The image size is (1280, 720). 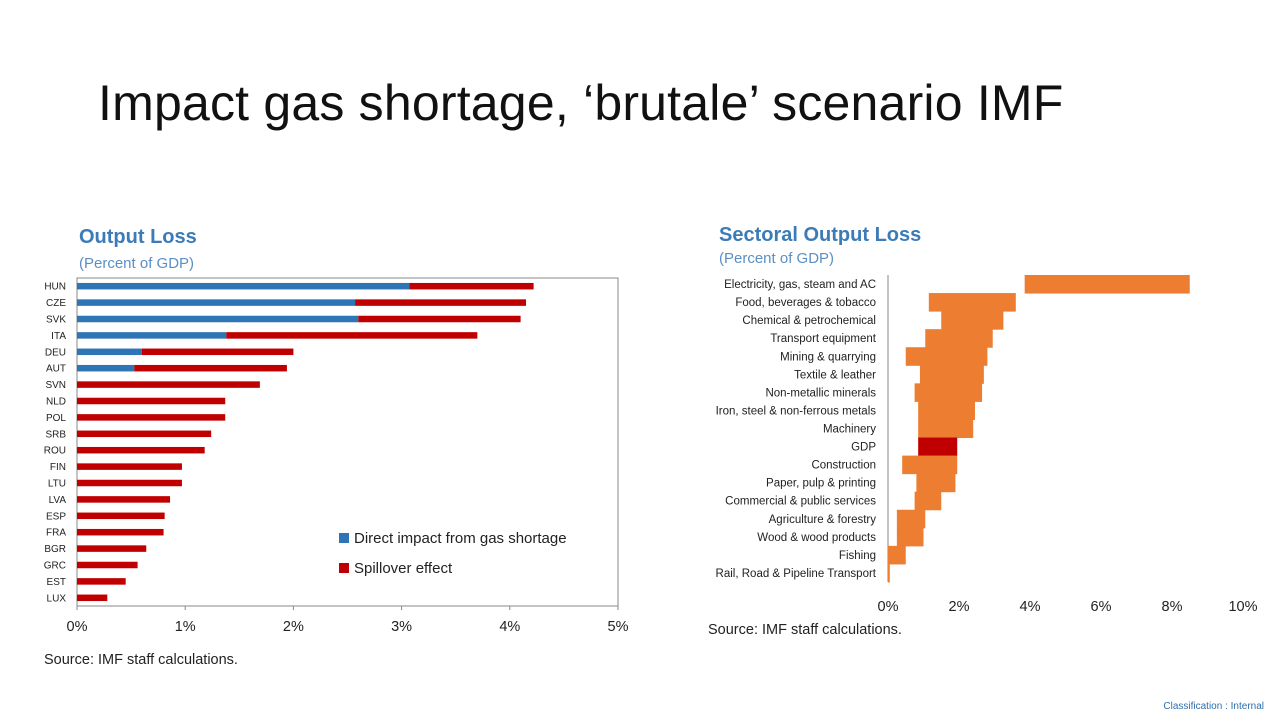 What do you see at coordinates (805, 303) in the screenshot?
I see `sector-label: Food, beverages & tobacco` at bounding box center [805, 303].